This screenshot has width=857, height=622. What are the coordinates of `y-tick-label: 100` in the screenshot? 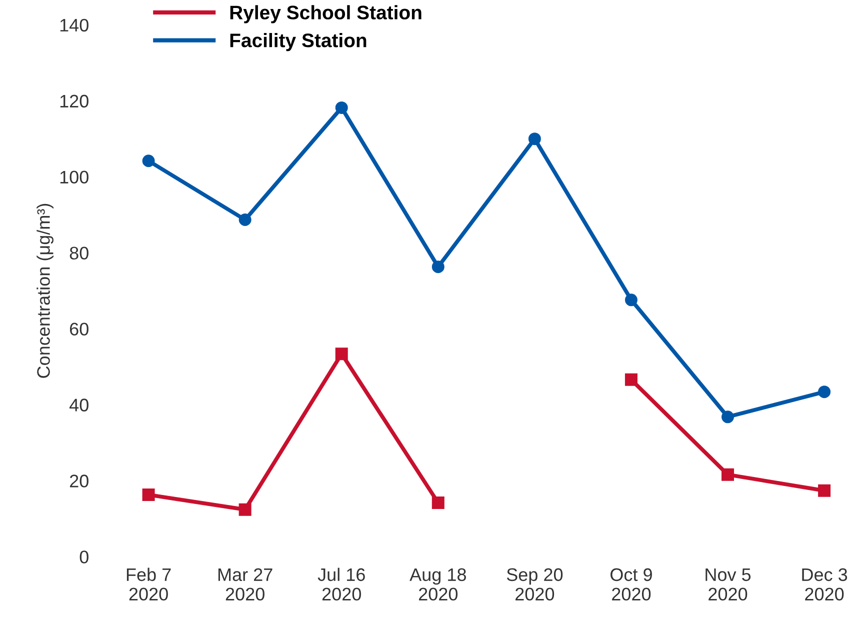 It's located at (74, 177).